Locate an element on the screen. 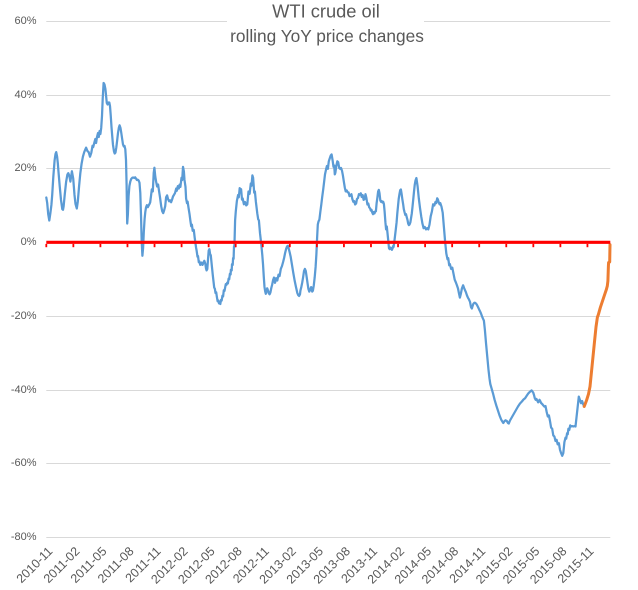 Image resolution: width=638 pixels, height=590 pixels. svg-text: 60% is located at coordinates (25, 21).